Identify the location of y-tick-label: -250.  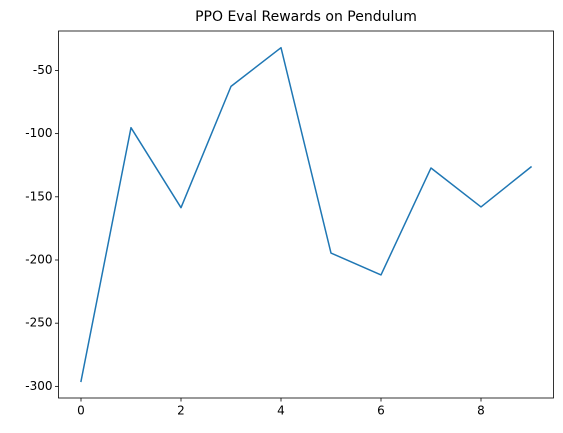
(38, 323).